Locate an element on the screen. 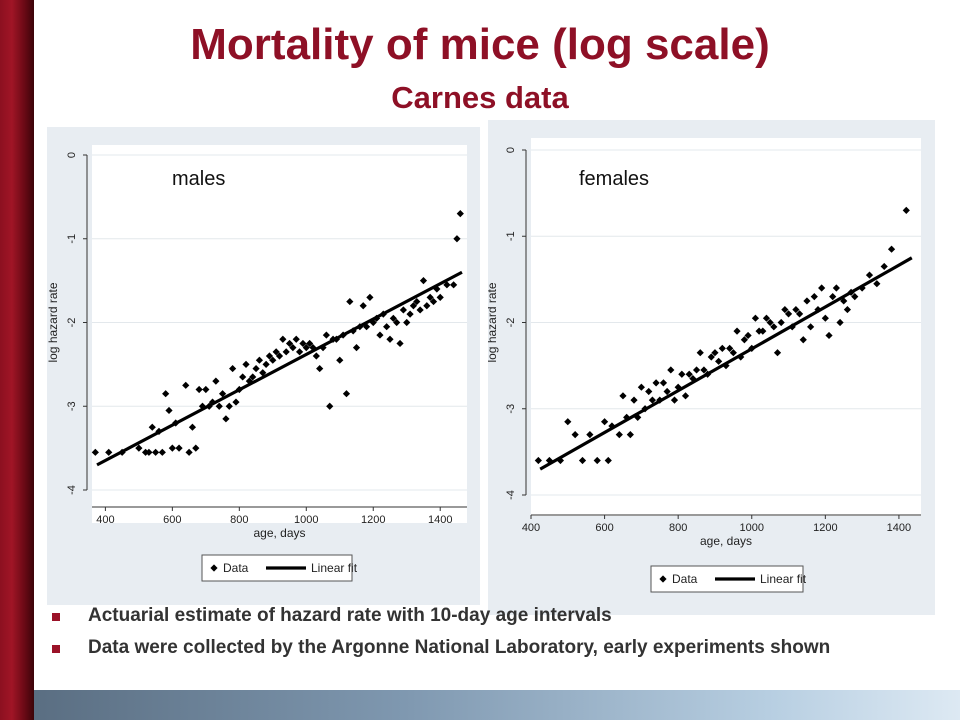 The height and width of the screenshot is (720, 960). females-label: females is located at coordinates (614, 179).